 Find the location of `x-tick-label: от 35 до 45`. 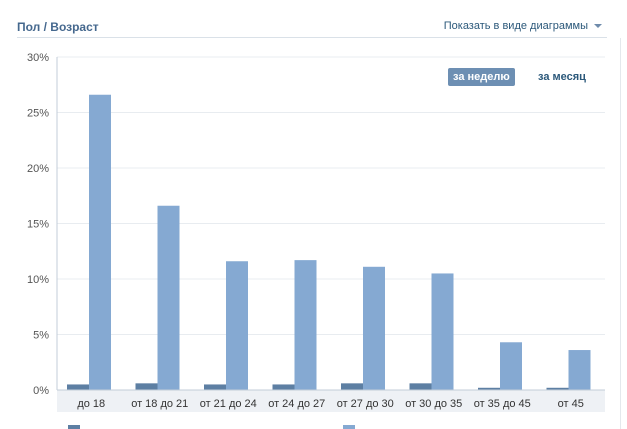

x-tick-label: от 35 до 45 is located at coordinates (502, 404).